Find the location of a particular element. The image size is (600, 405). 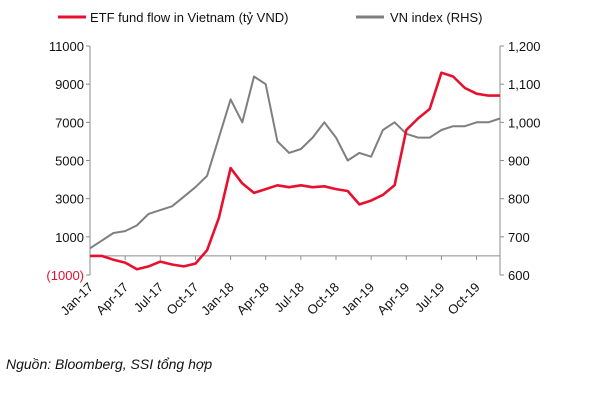

x-tick-label: Jan-18 is located at coordinates (217, 299).